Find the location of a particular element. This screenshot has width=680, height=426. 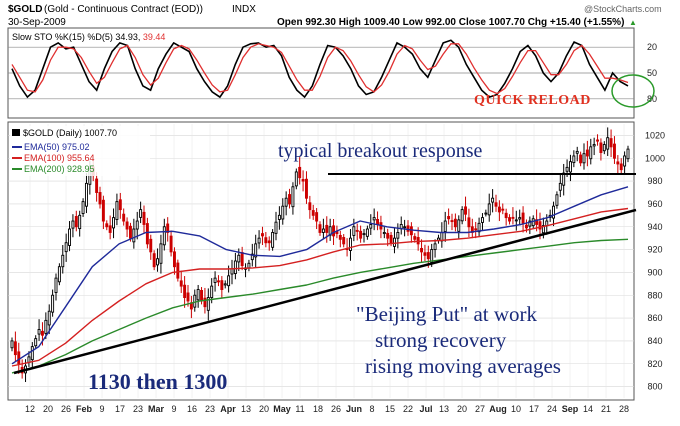

price-tick-label: 960 is located at coordinates (654, 204).